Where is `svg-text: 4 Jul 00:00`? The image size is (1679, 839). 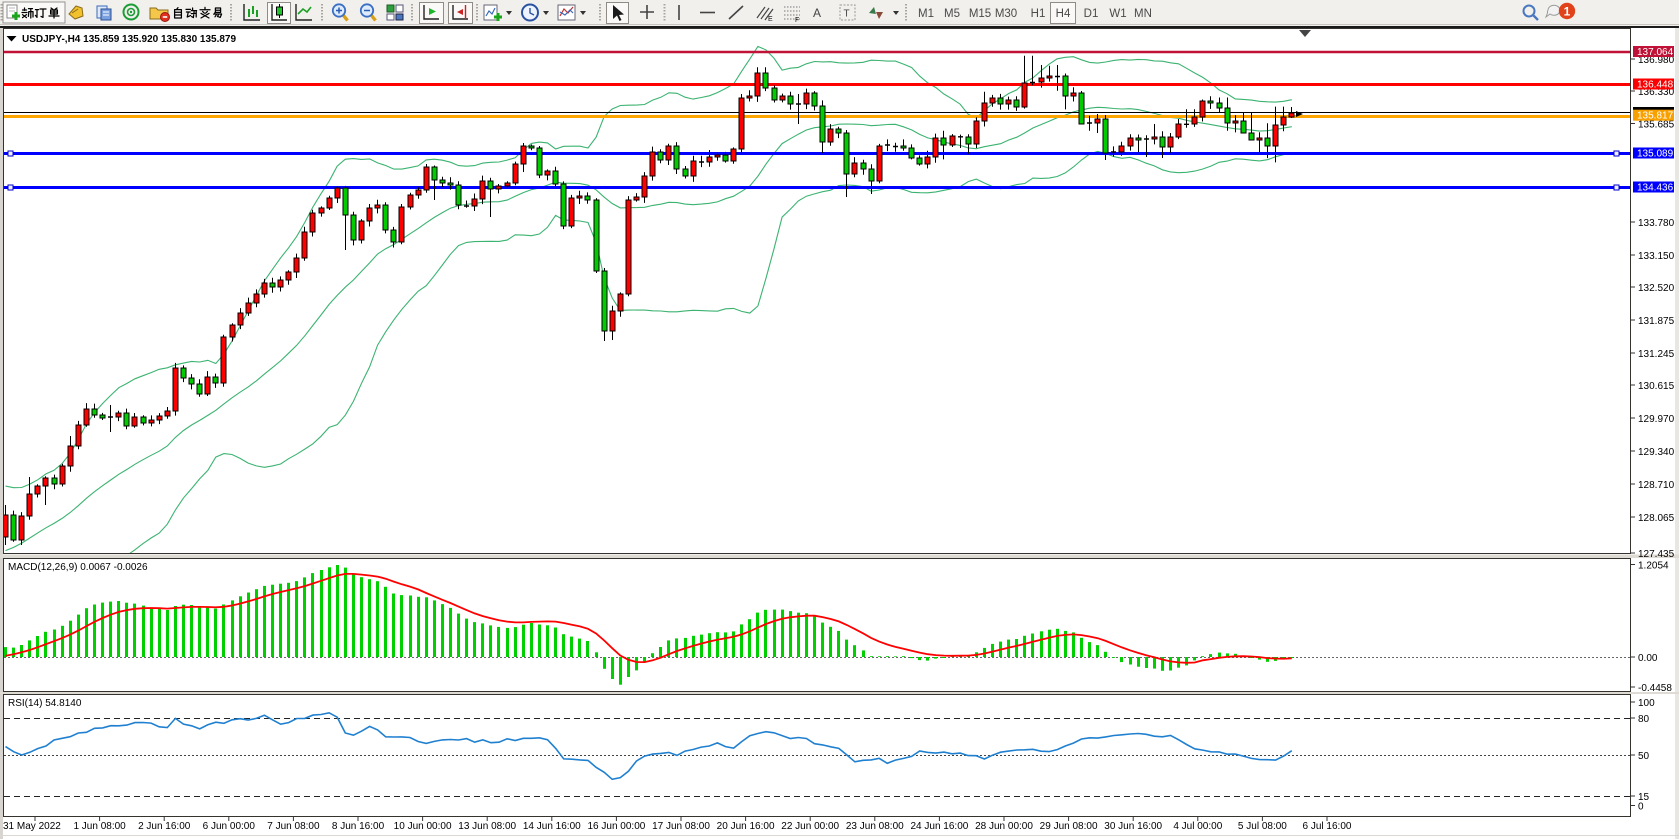
svg-text: 4 Jul 00:00 is located at coordinates (1197, 826).